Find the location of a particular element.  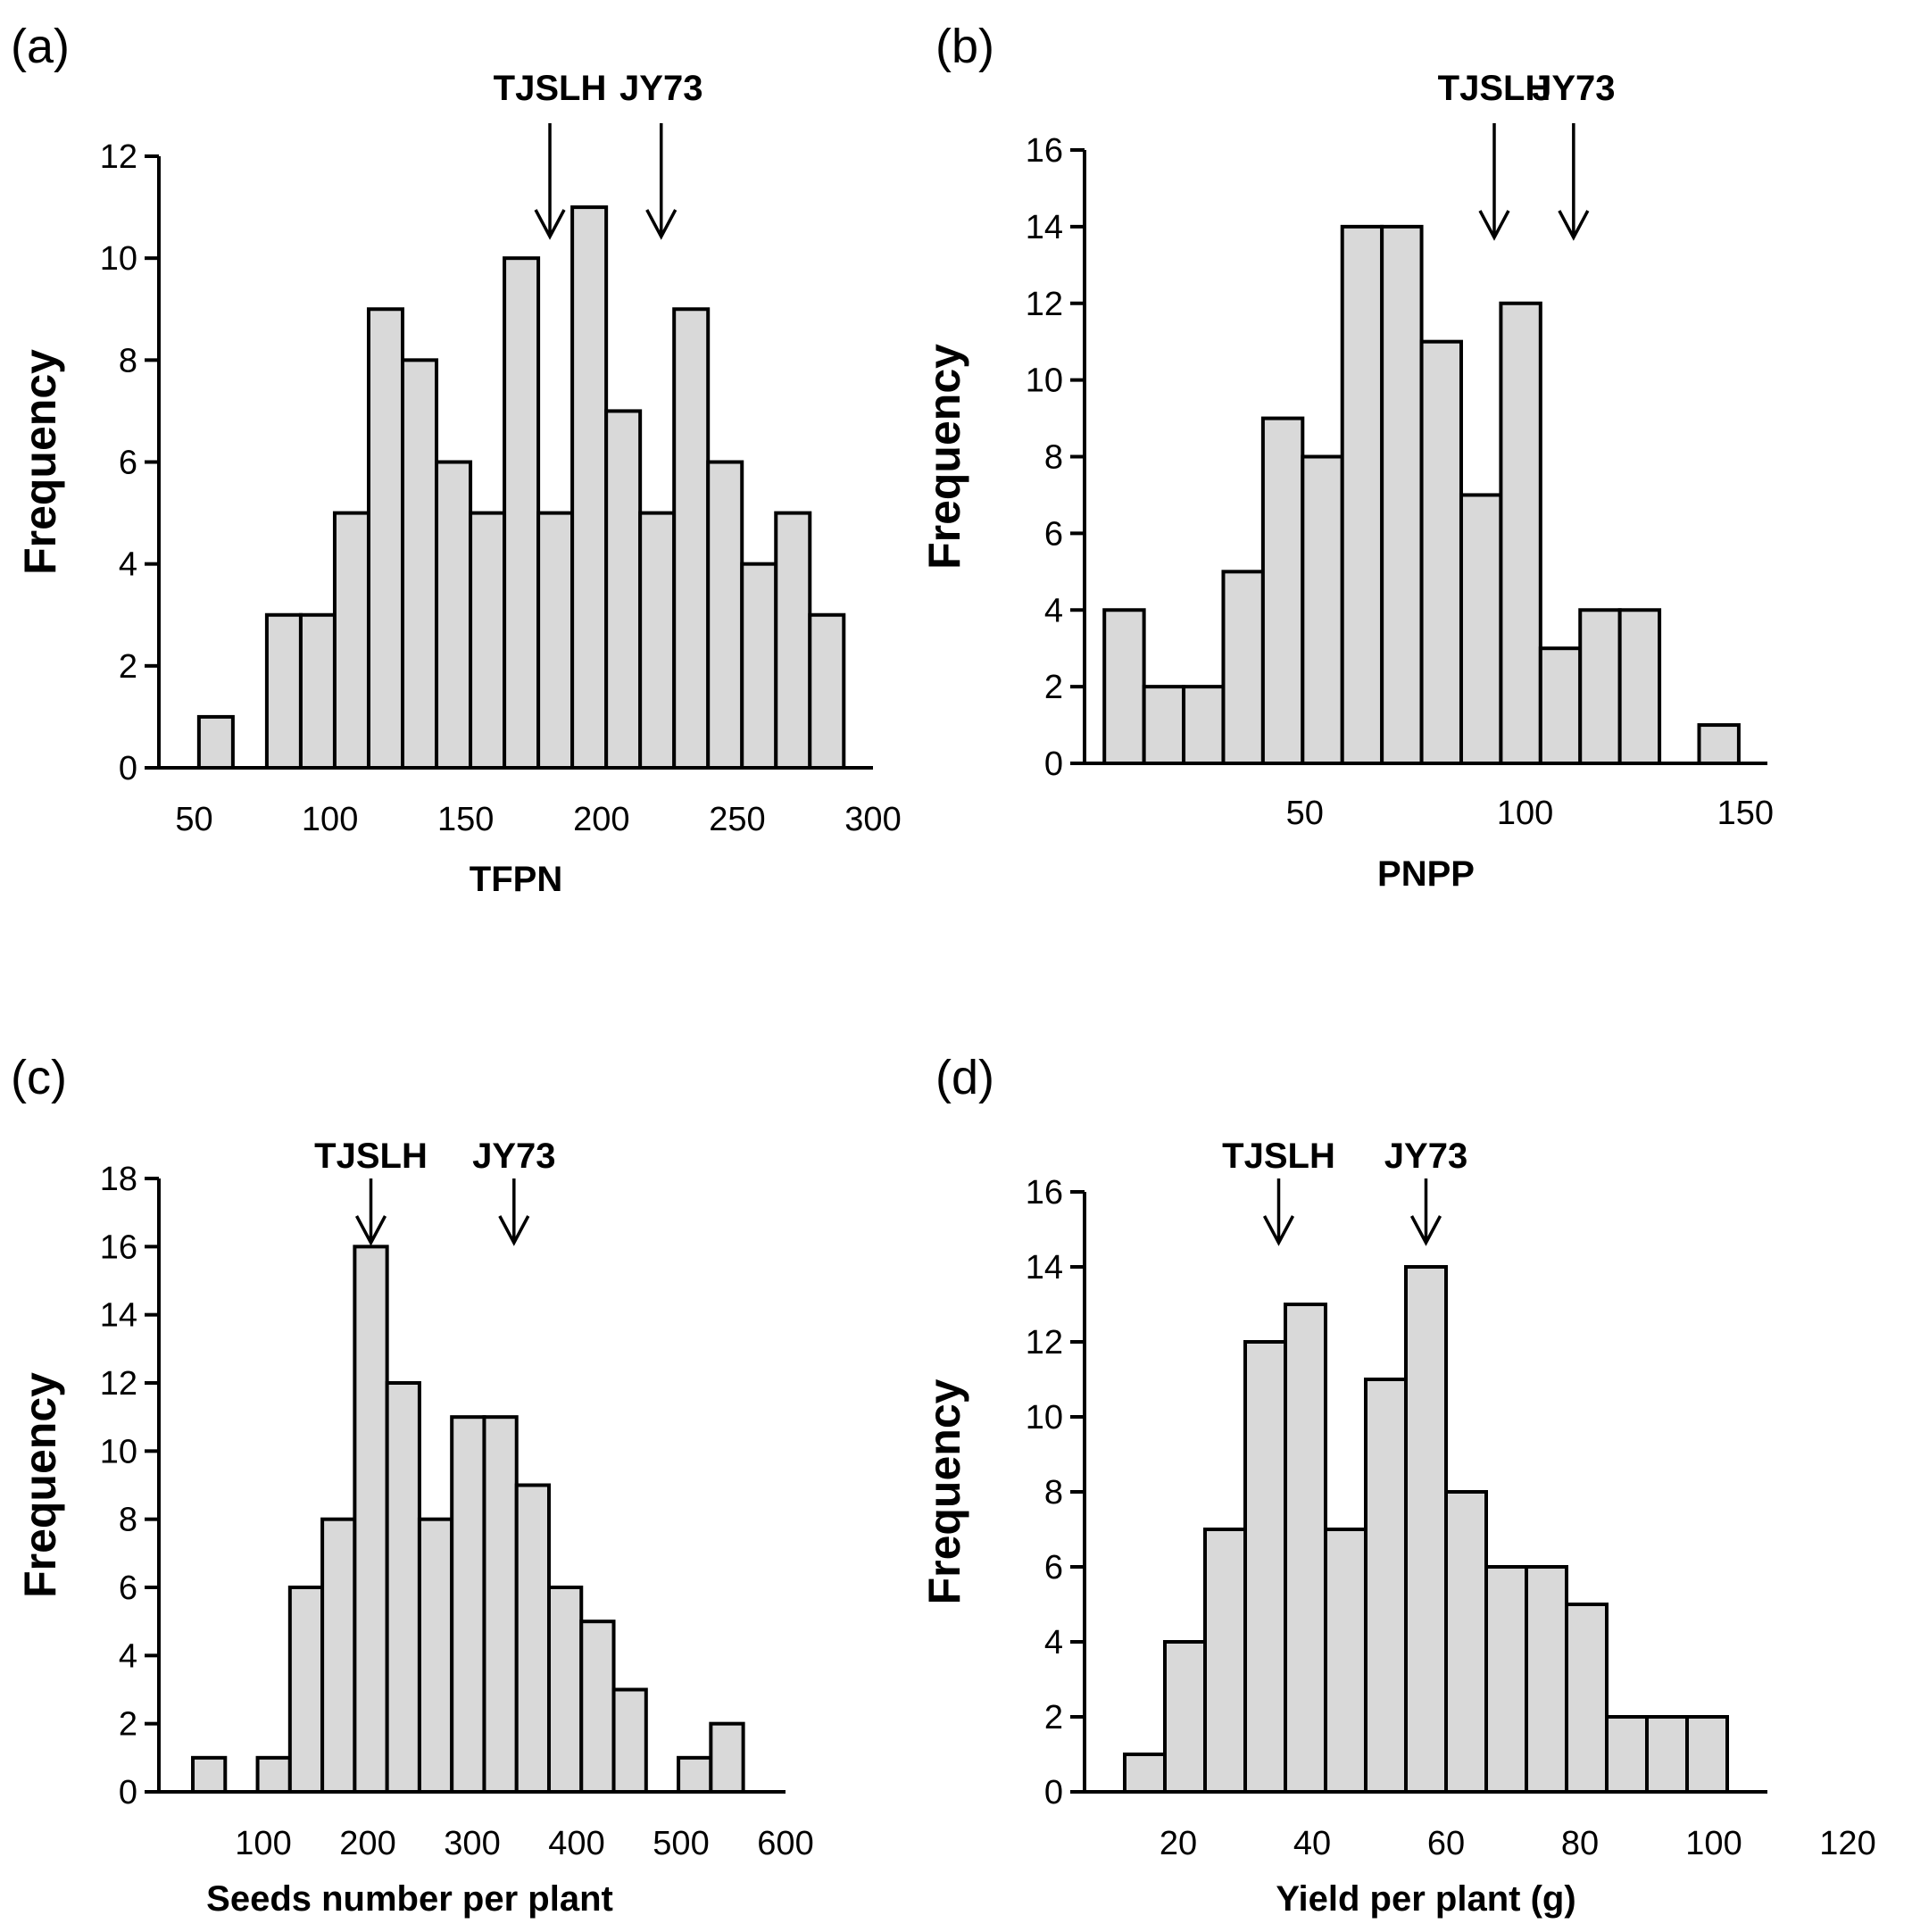

panel-label: (b) is located at coordinates (964, 46).